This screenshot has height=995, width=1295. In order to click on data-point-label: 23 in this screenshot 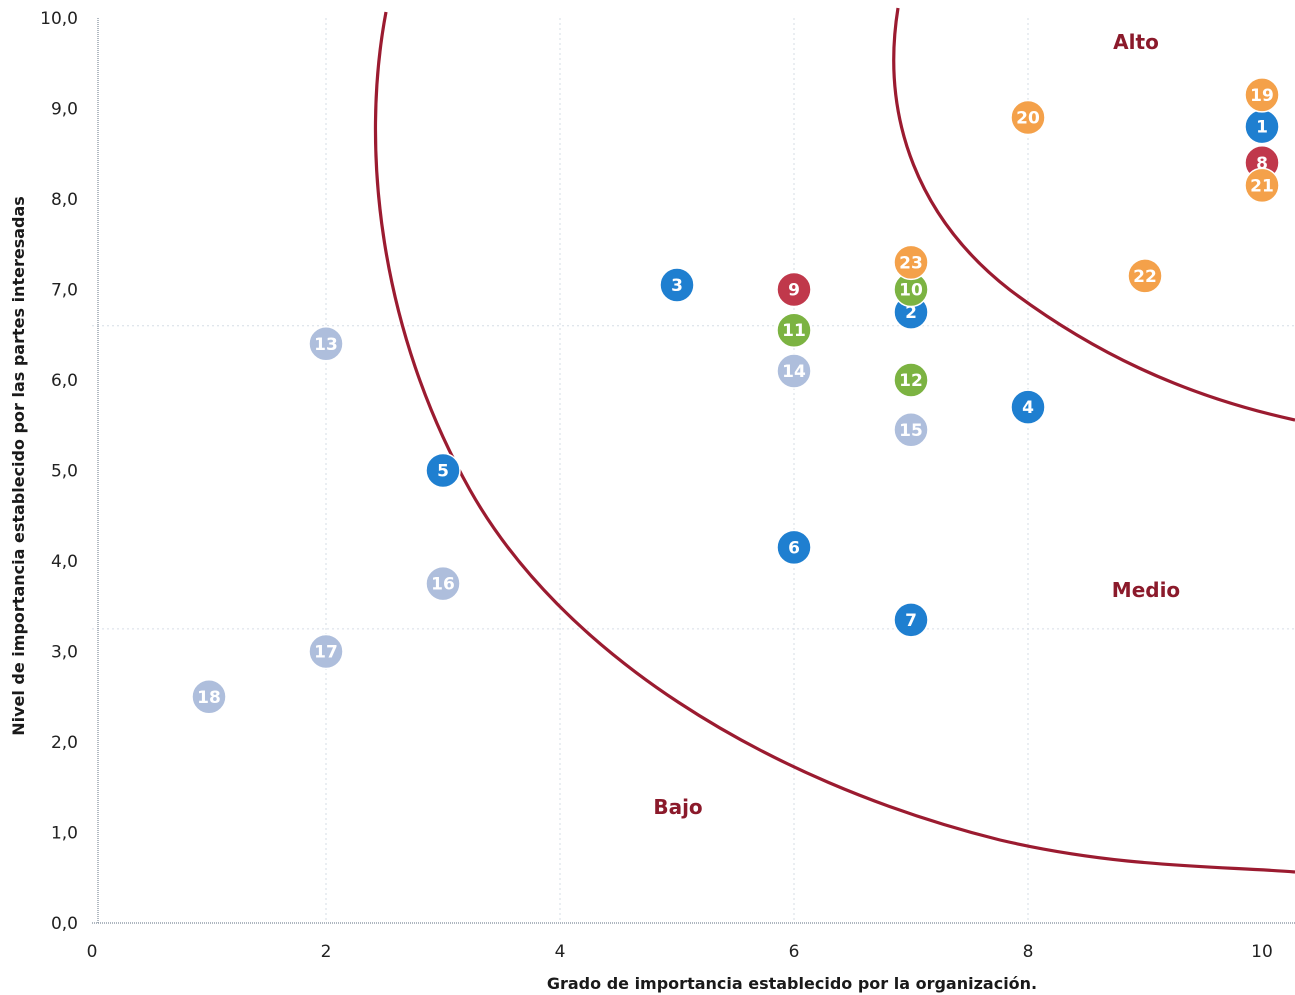, I will do `click(911, 263)`.